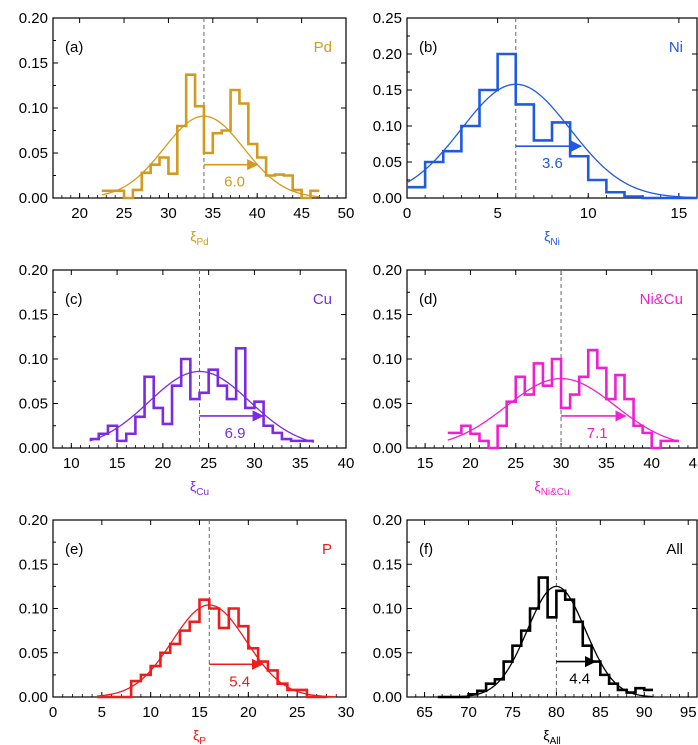 The width and height of the screenshot is (698, 745). I want to click on y-tick-label: 0.25, so click(387, 18).